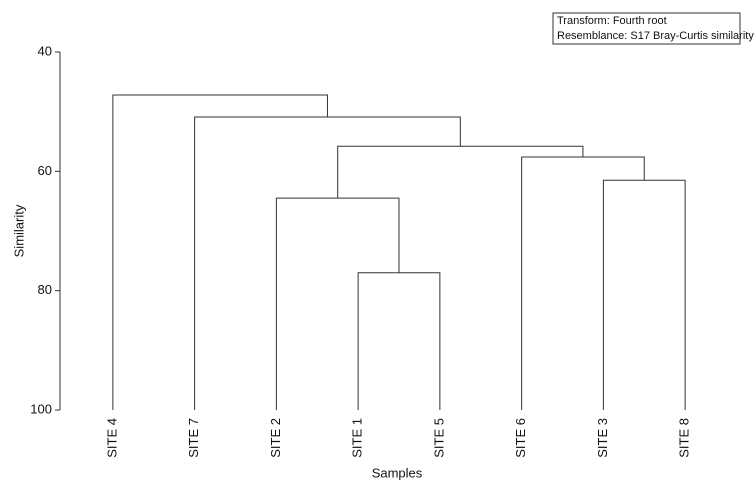 The height and width of the screenshot is (489, 755). I want to click on y-tick-label: 60, so click(45, 170).